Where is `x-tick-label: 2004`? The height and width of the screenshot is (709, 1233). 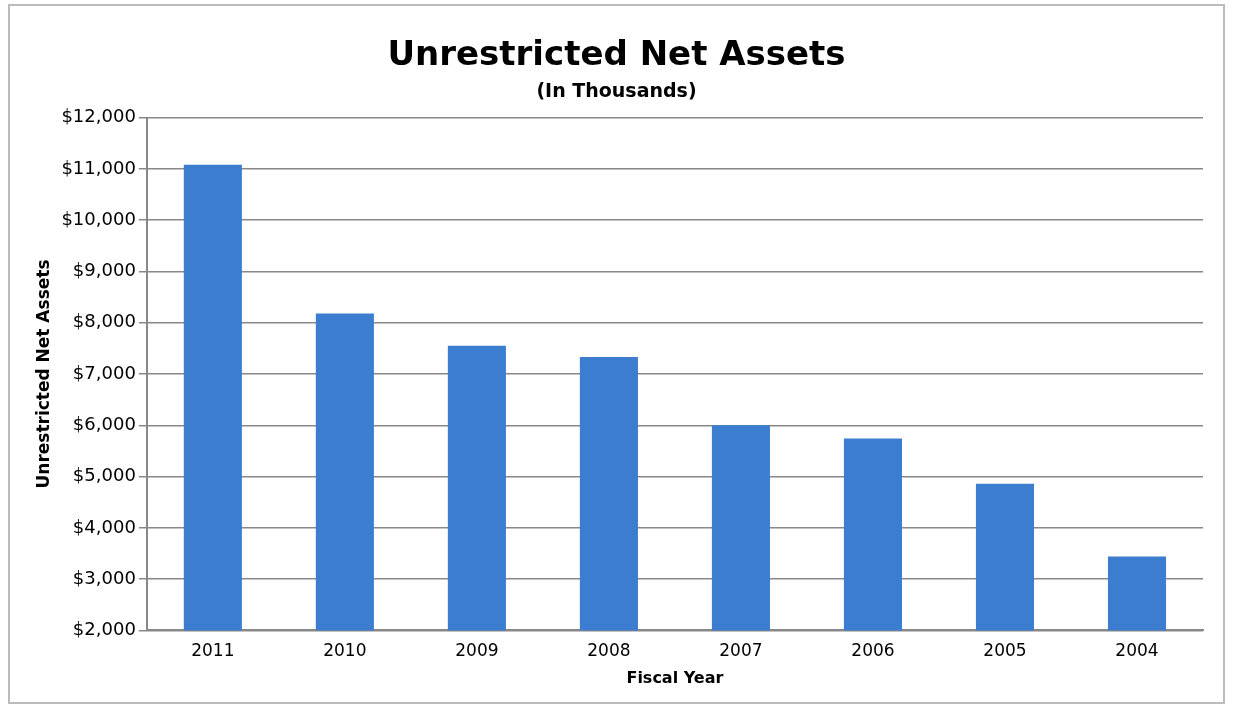 x-tick-label: 2004 is located at coordinates (1137, 650).